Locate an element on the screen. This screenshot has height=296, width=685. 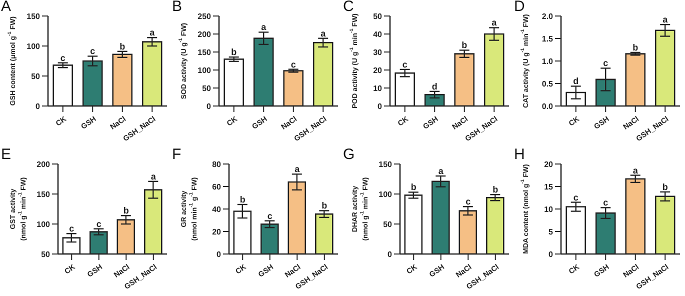
y-tick-label: 5 is located at coordinates (551, 231).